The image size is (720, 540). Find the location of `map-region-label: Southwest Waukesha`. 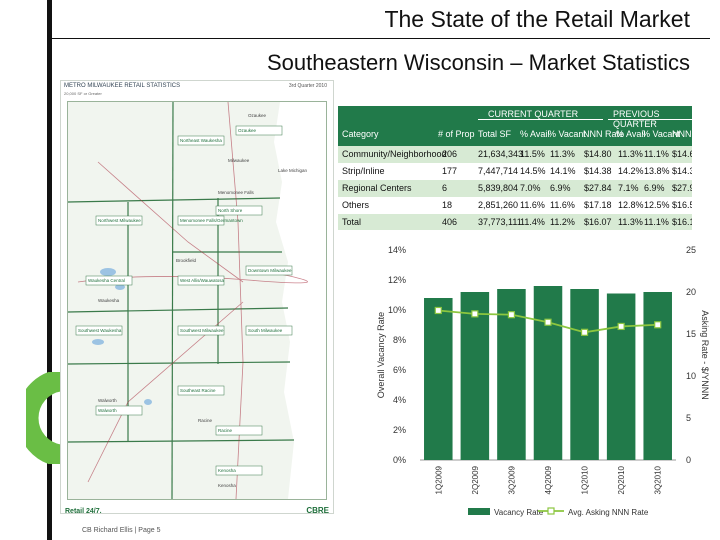

map-region-label: Southwest Waukesha is located at coordinates (100, 330).